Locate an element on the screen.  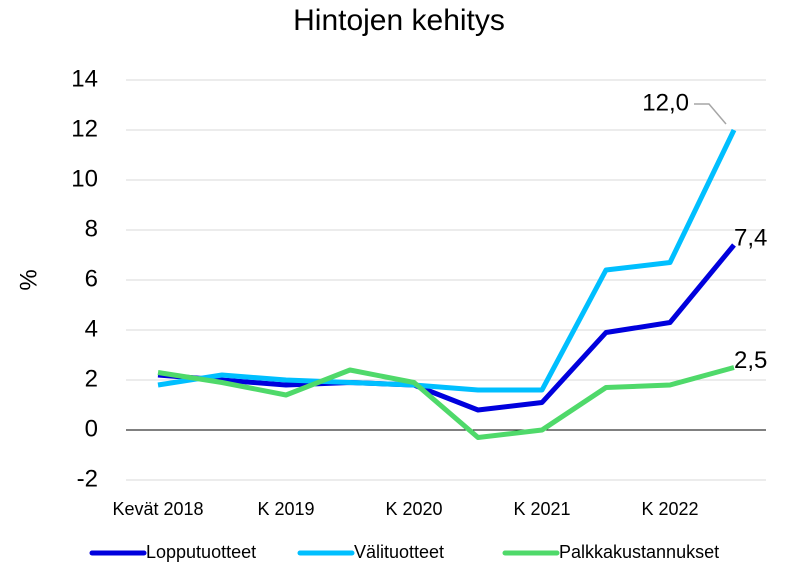
y-tick-label: 14 is located at coordinates (84, 78).